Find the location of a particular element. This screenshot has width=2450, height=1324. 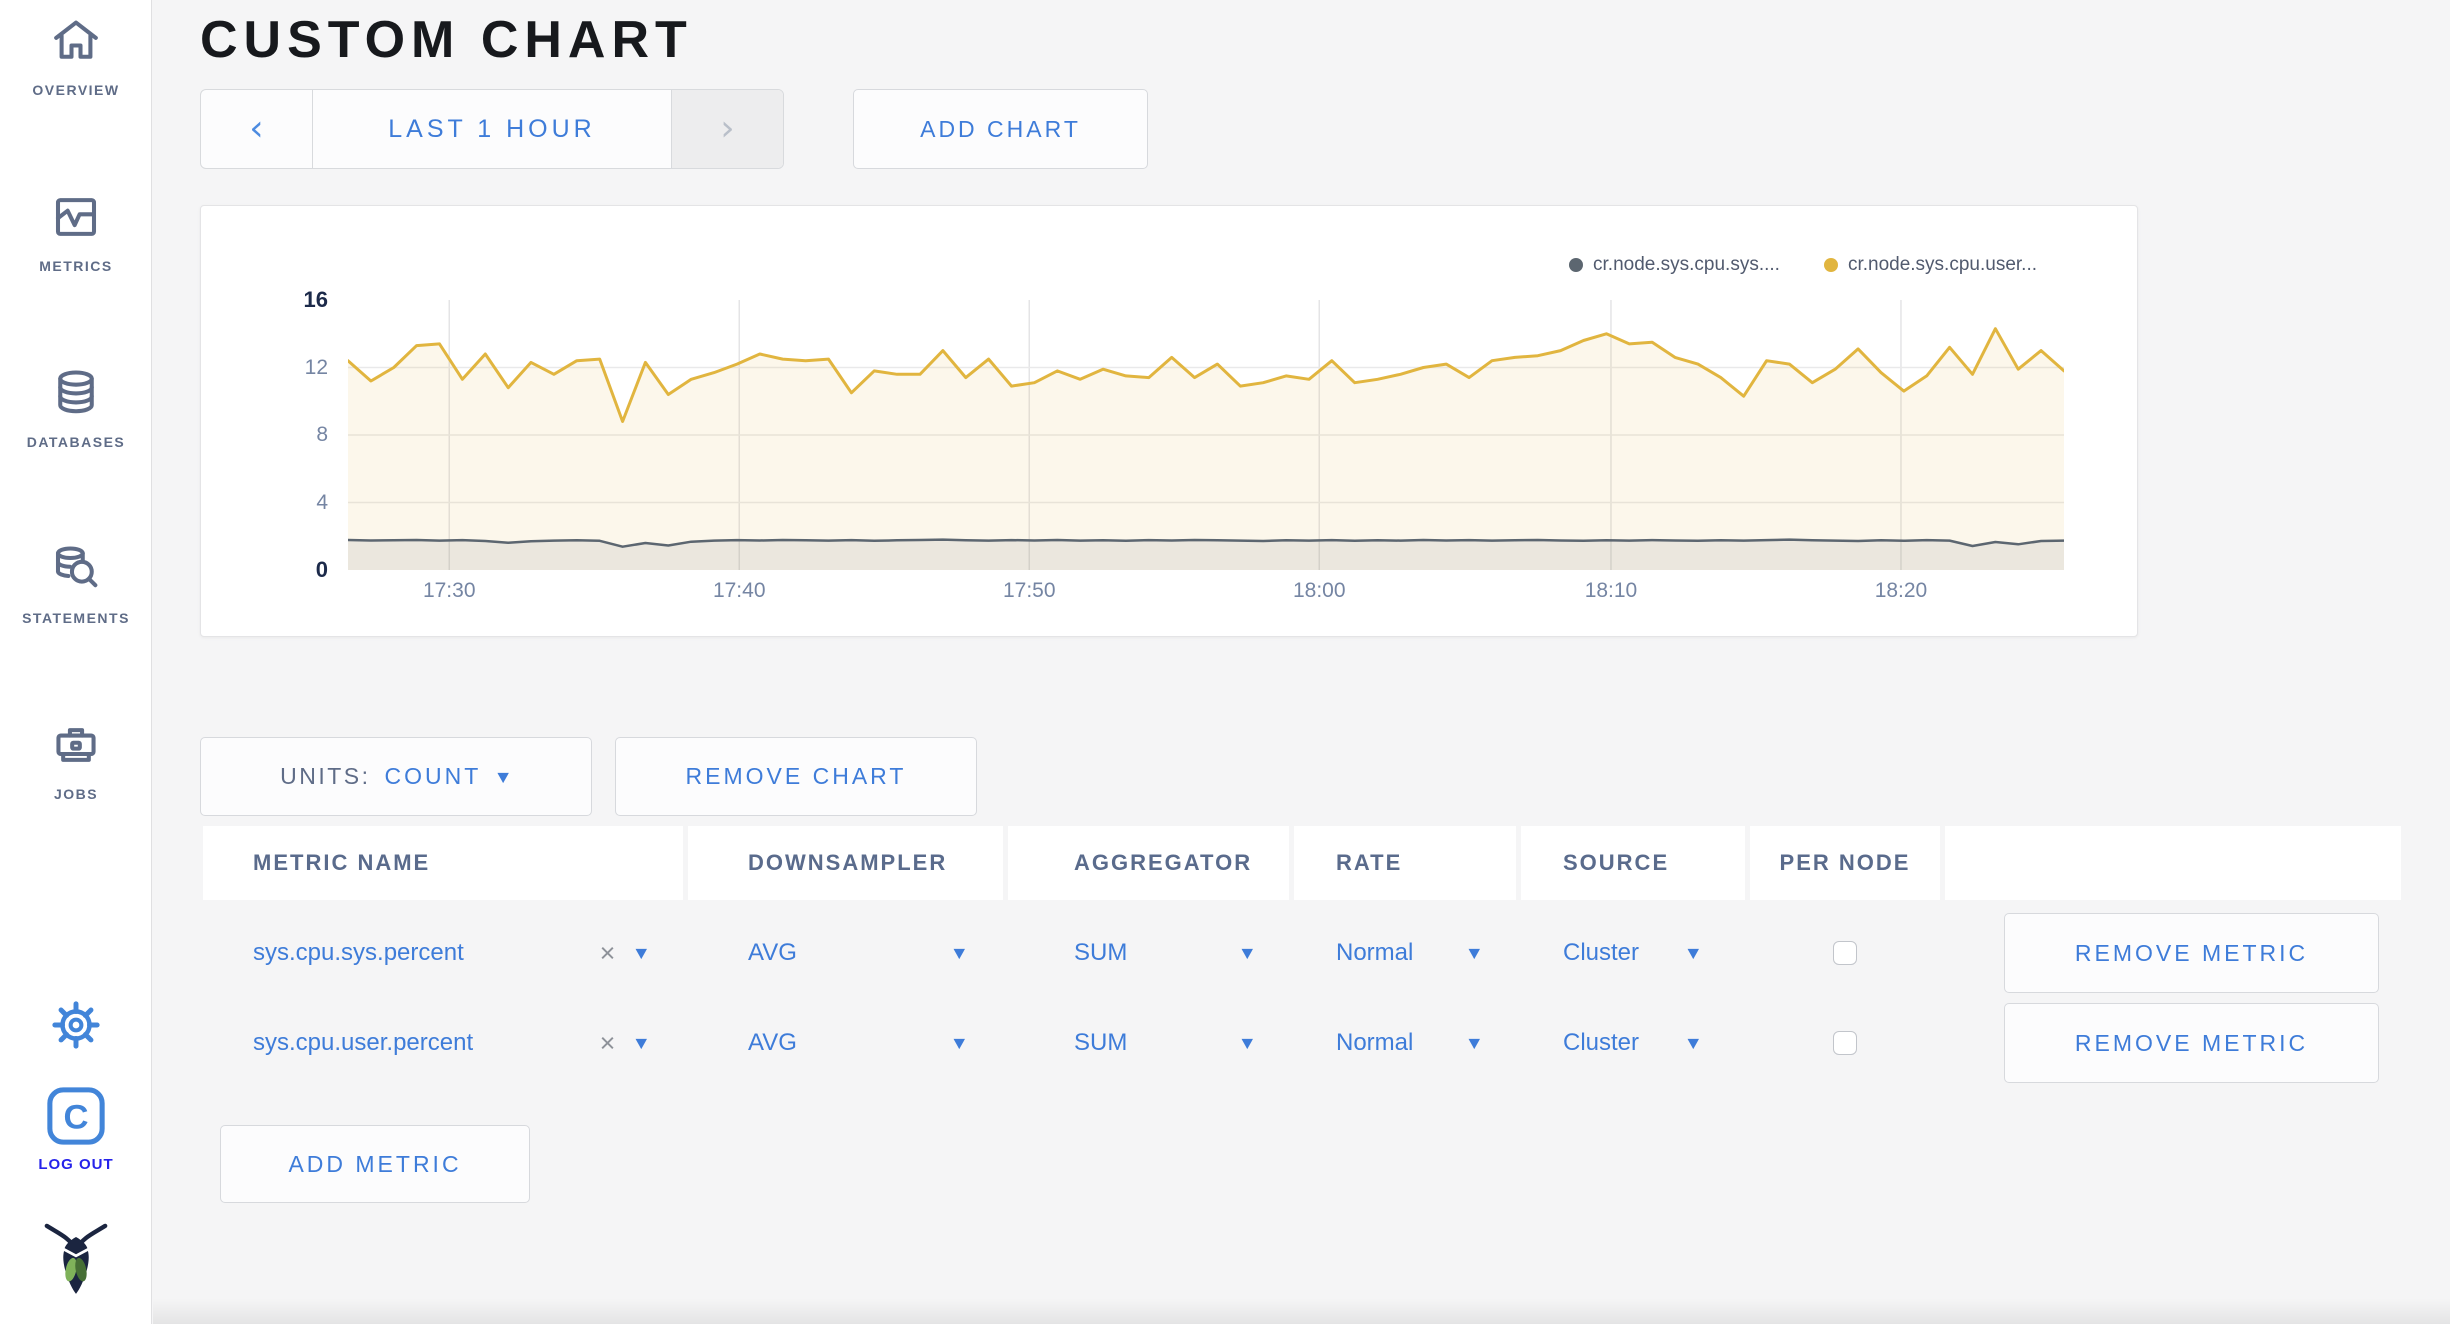

logout-button: C LOG OUT is located at coordinates (76, 1128).